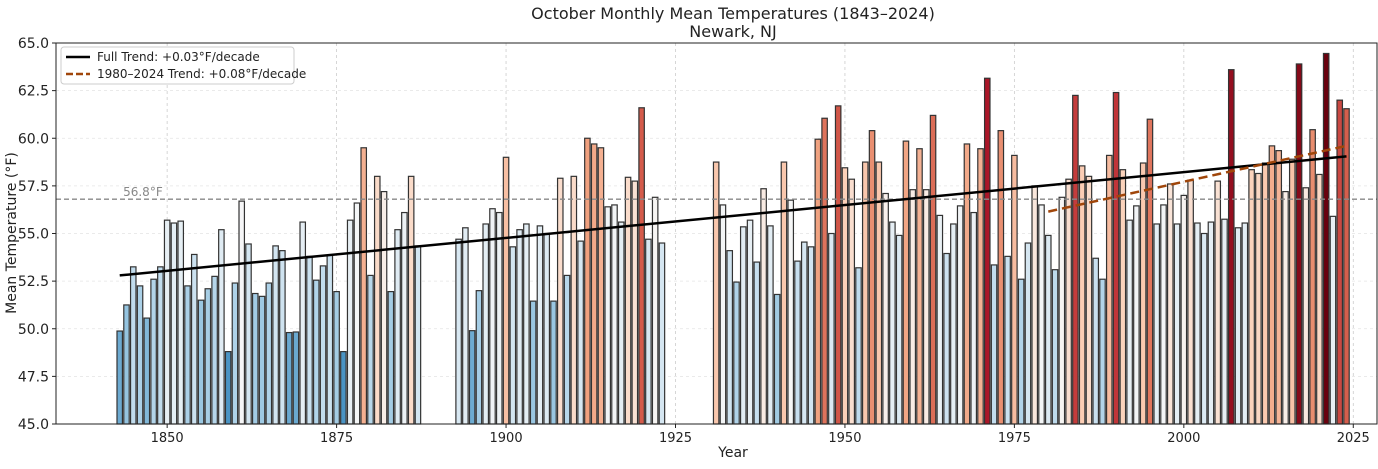 The width and height of the screenshot is (1378, 469). I want to click on bar-2013, so click(1272, 285).